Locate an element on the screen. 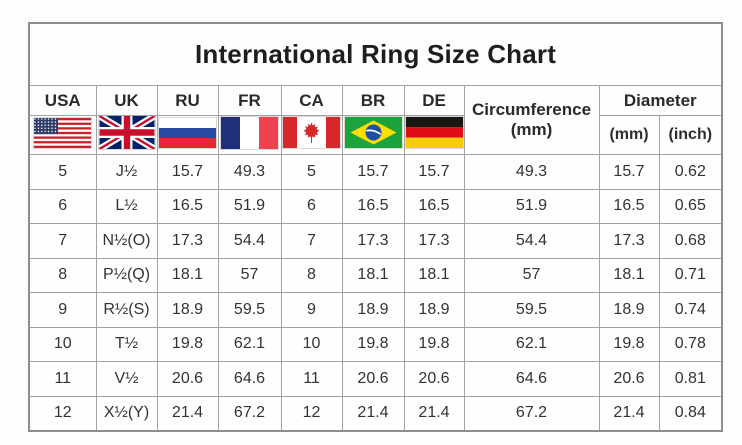  flag-row: (mm) (inch) is located at coordinates (375, 135).